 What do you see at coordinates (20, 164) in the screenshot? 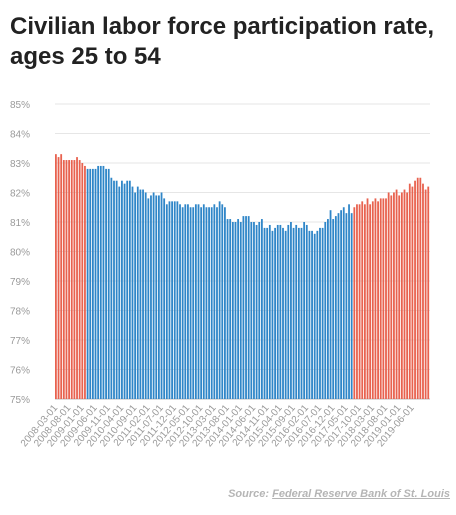
I see `y-tick-label: 83%` at bounding box center [20, 164].